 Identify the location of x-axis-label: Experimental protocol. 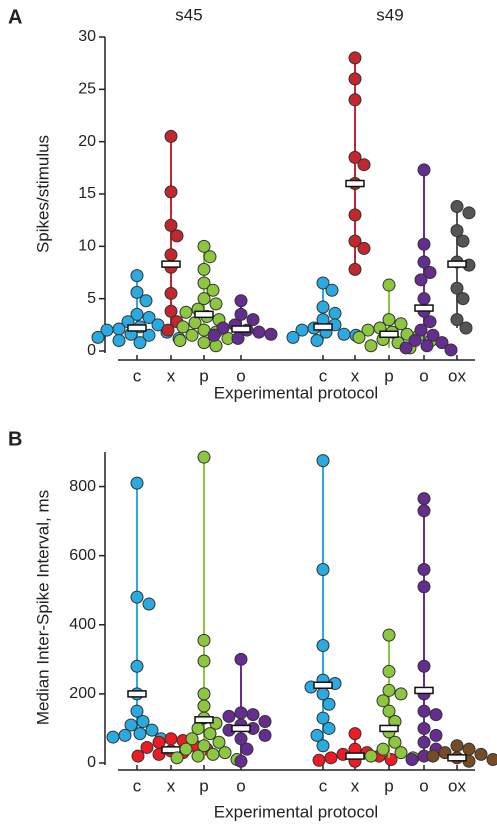
(296, 392).